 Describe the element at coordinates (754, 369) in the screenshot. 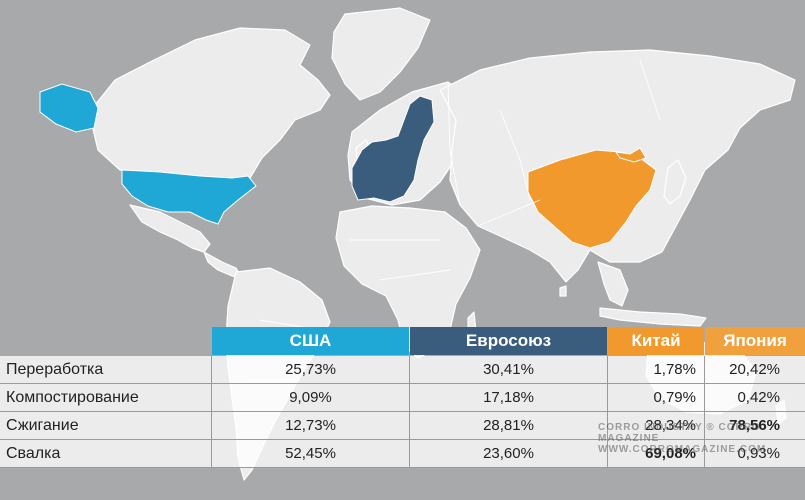

I see `cell-japan: 20,42%` at that location.